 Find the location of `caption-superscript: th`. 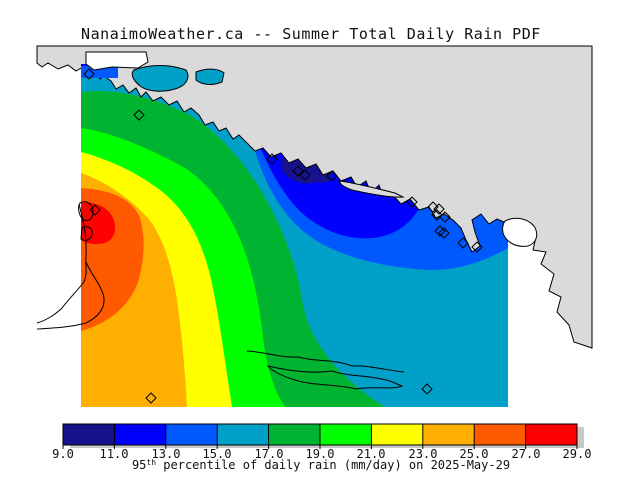

caption-superscript: th is located at coordinates (151, 462).